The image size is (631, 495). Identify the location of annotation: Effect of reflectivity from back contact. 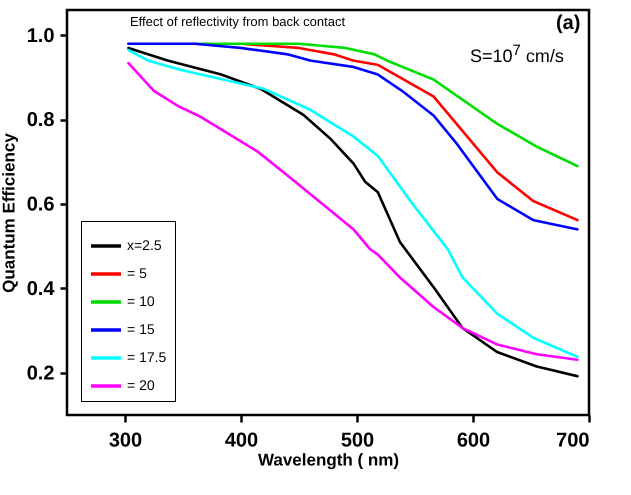
(238, 21).